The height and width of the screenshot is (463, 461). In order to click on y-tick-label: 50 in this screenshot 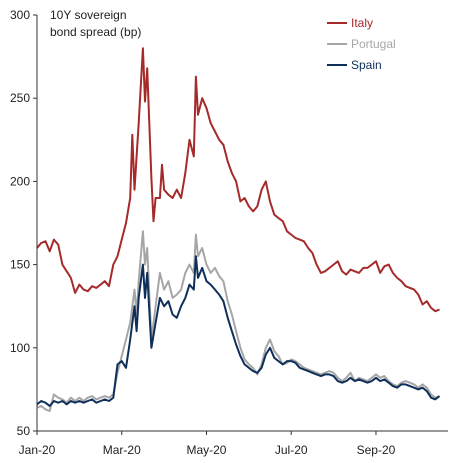, I will do `click(24, 431)`.